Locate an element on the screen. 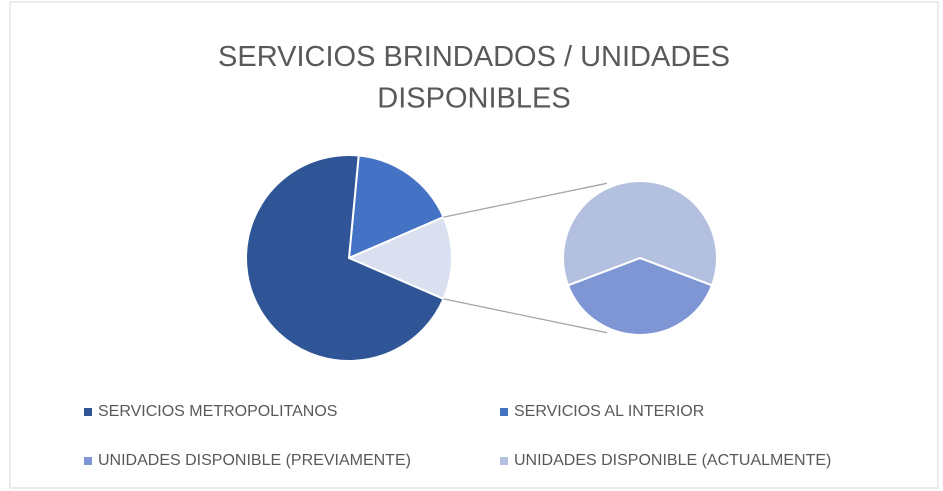  chart-title: SERVICIOS BRINDADOS / UNIDADES is located at coordinates (474, 57).